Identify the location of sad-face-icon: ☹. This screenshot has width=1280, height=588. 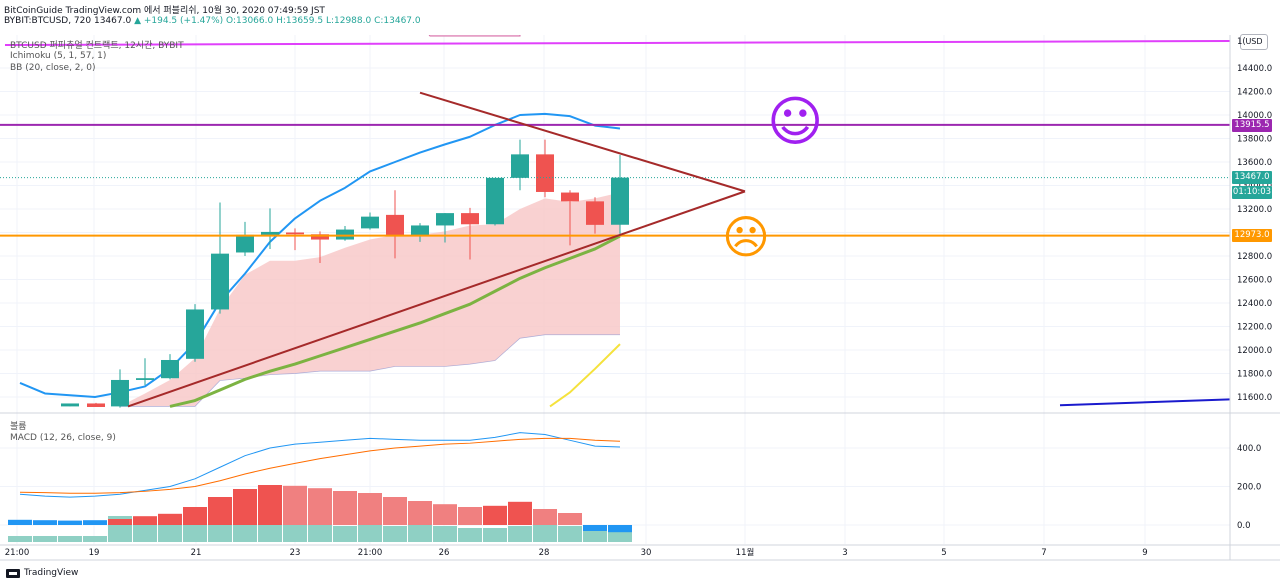
(746, 237).